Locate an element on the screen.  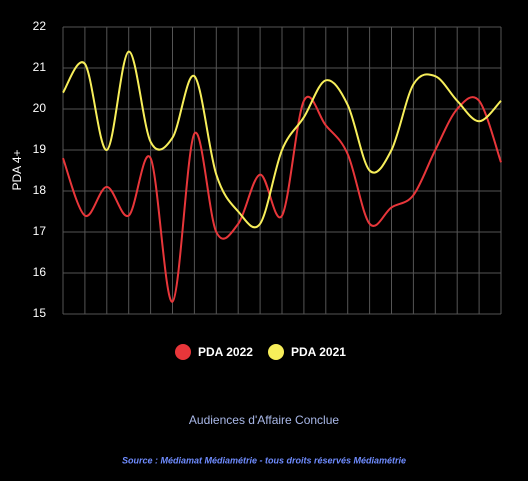
y-tick-label: 20 is located at coordinates (40, 108).